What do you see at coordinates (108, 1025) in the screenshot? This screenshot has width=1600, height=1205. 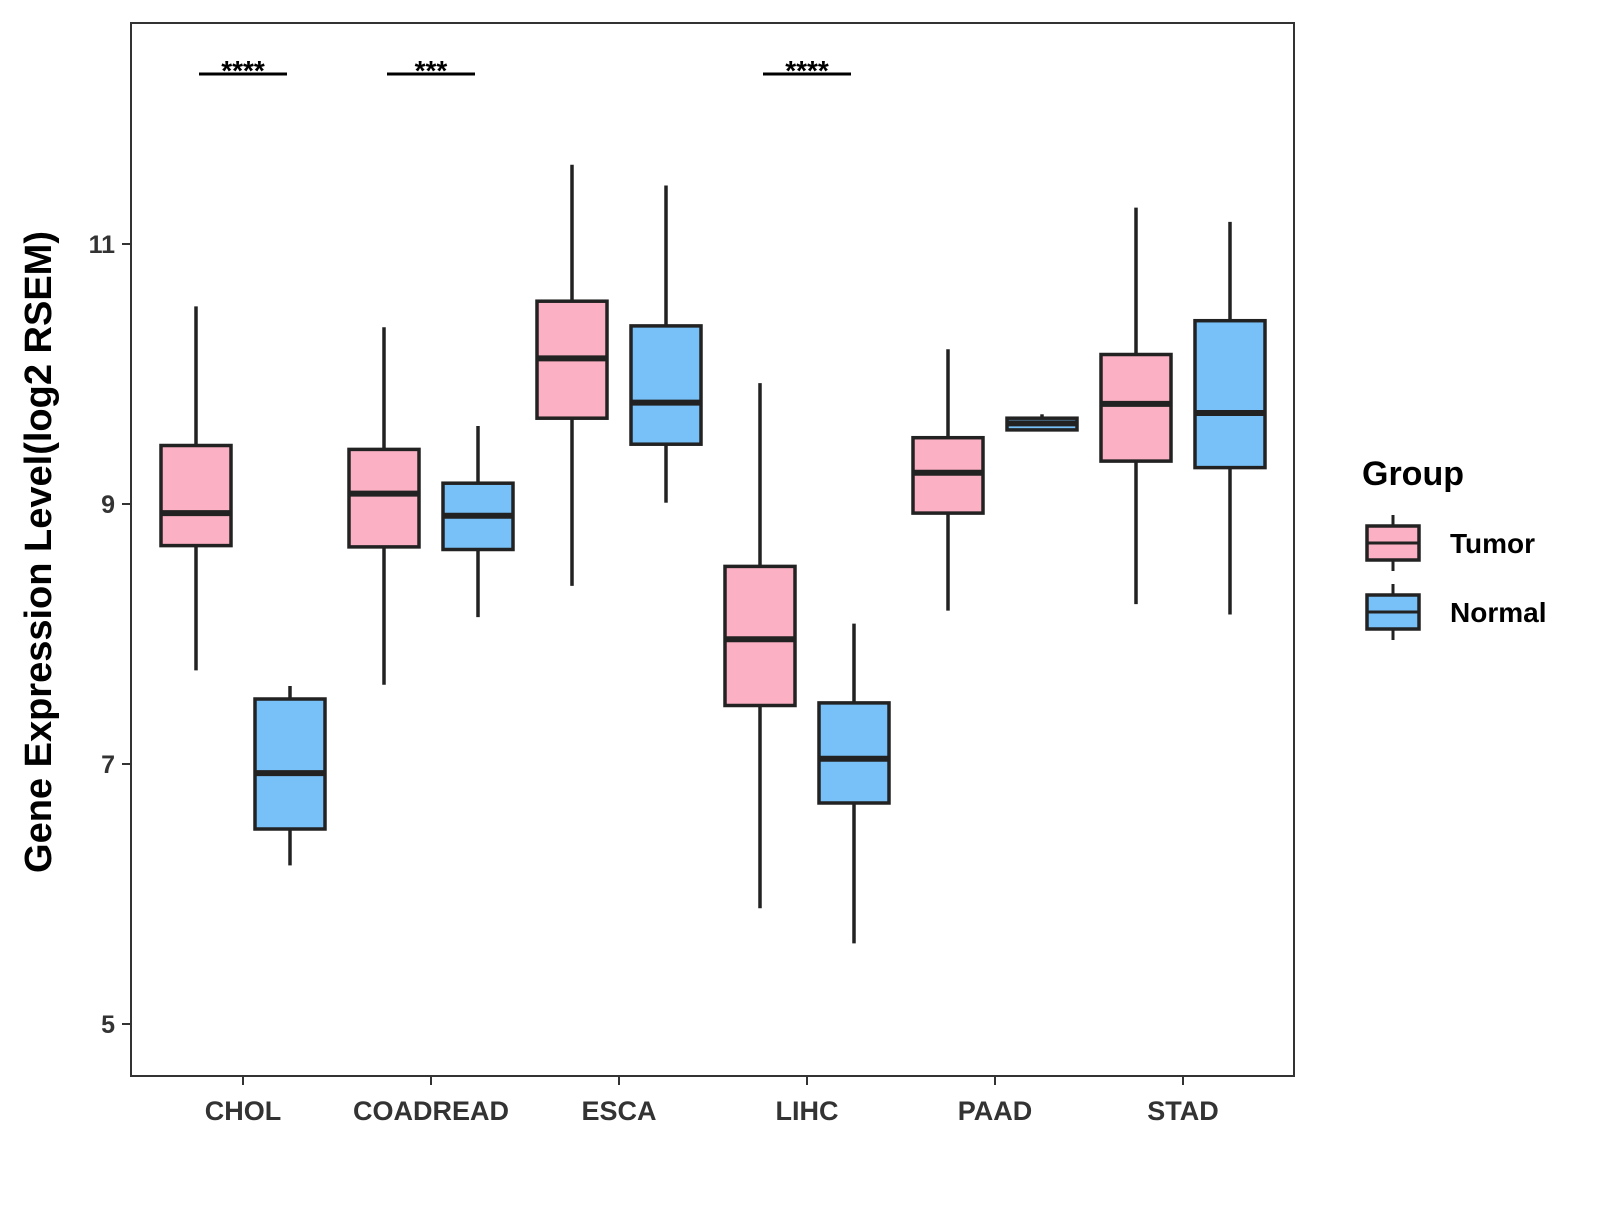 I see `y-tick-label: 5` at bounding box center [108, 1025].